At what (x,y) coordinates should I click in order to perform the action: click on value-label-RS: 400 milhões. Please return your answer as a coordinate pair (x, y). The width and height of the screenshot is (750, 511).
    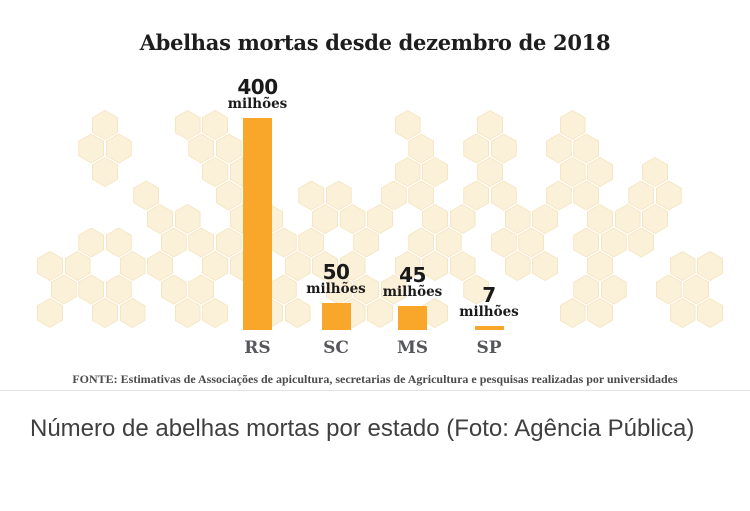
    Looking at the image, I should click on (258, 94).